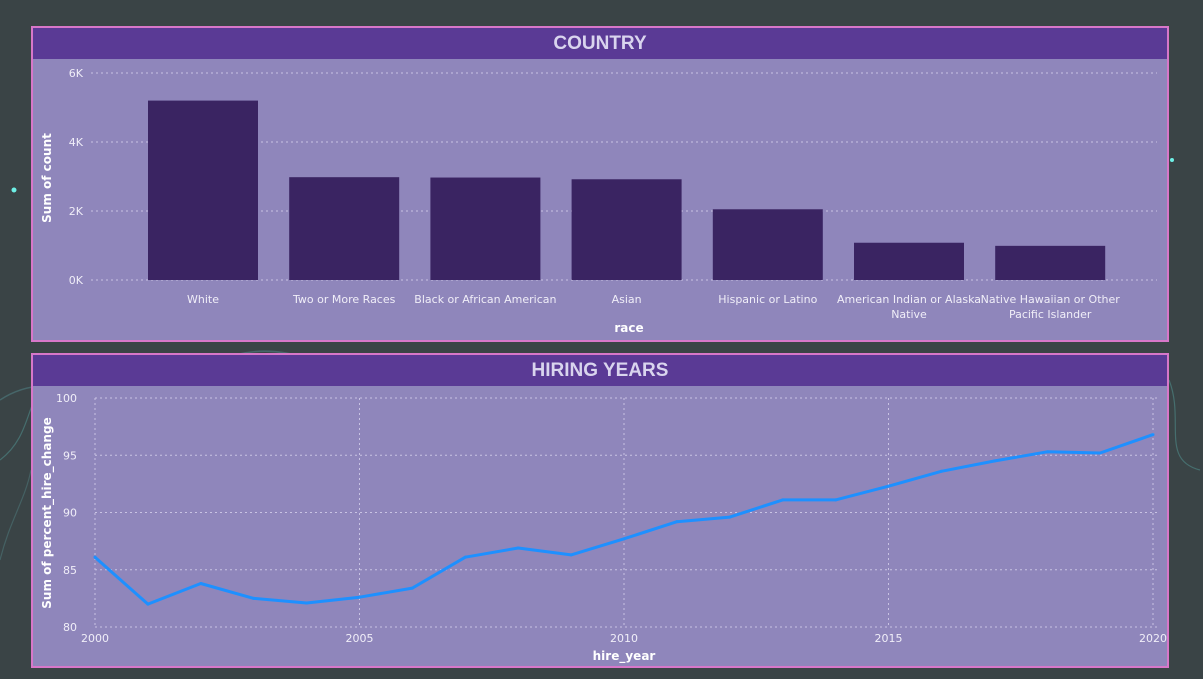 This screenshot has height=679, width=1203. I want to click on y-tick-label: 90, so click(70, 513).